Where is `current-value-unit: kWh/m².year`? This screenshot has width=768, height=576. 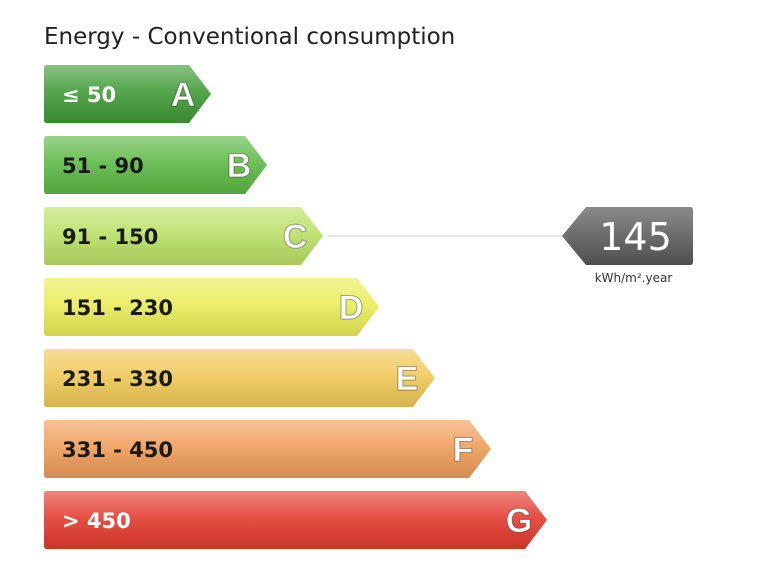 current-value-unit: kWh/m².year is located at coordinates (634, 278).